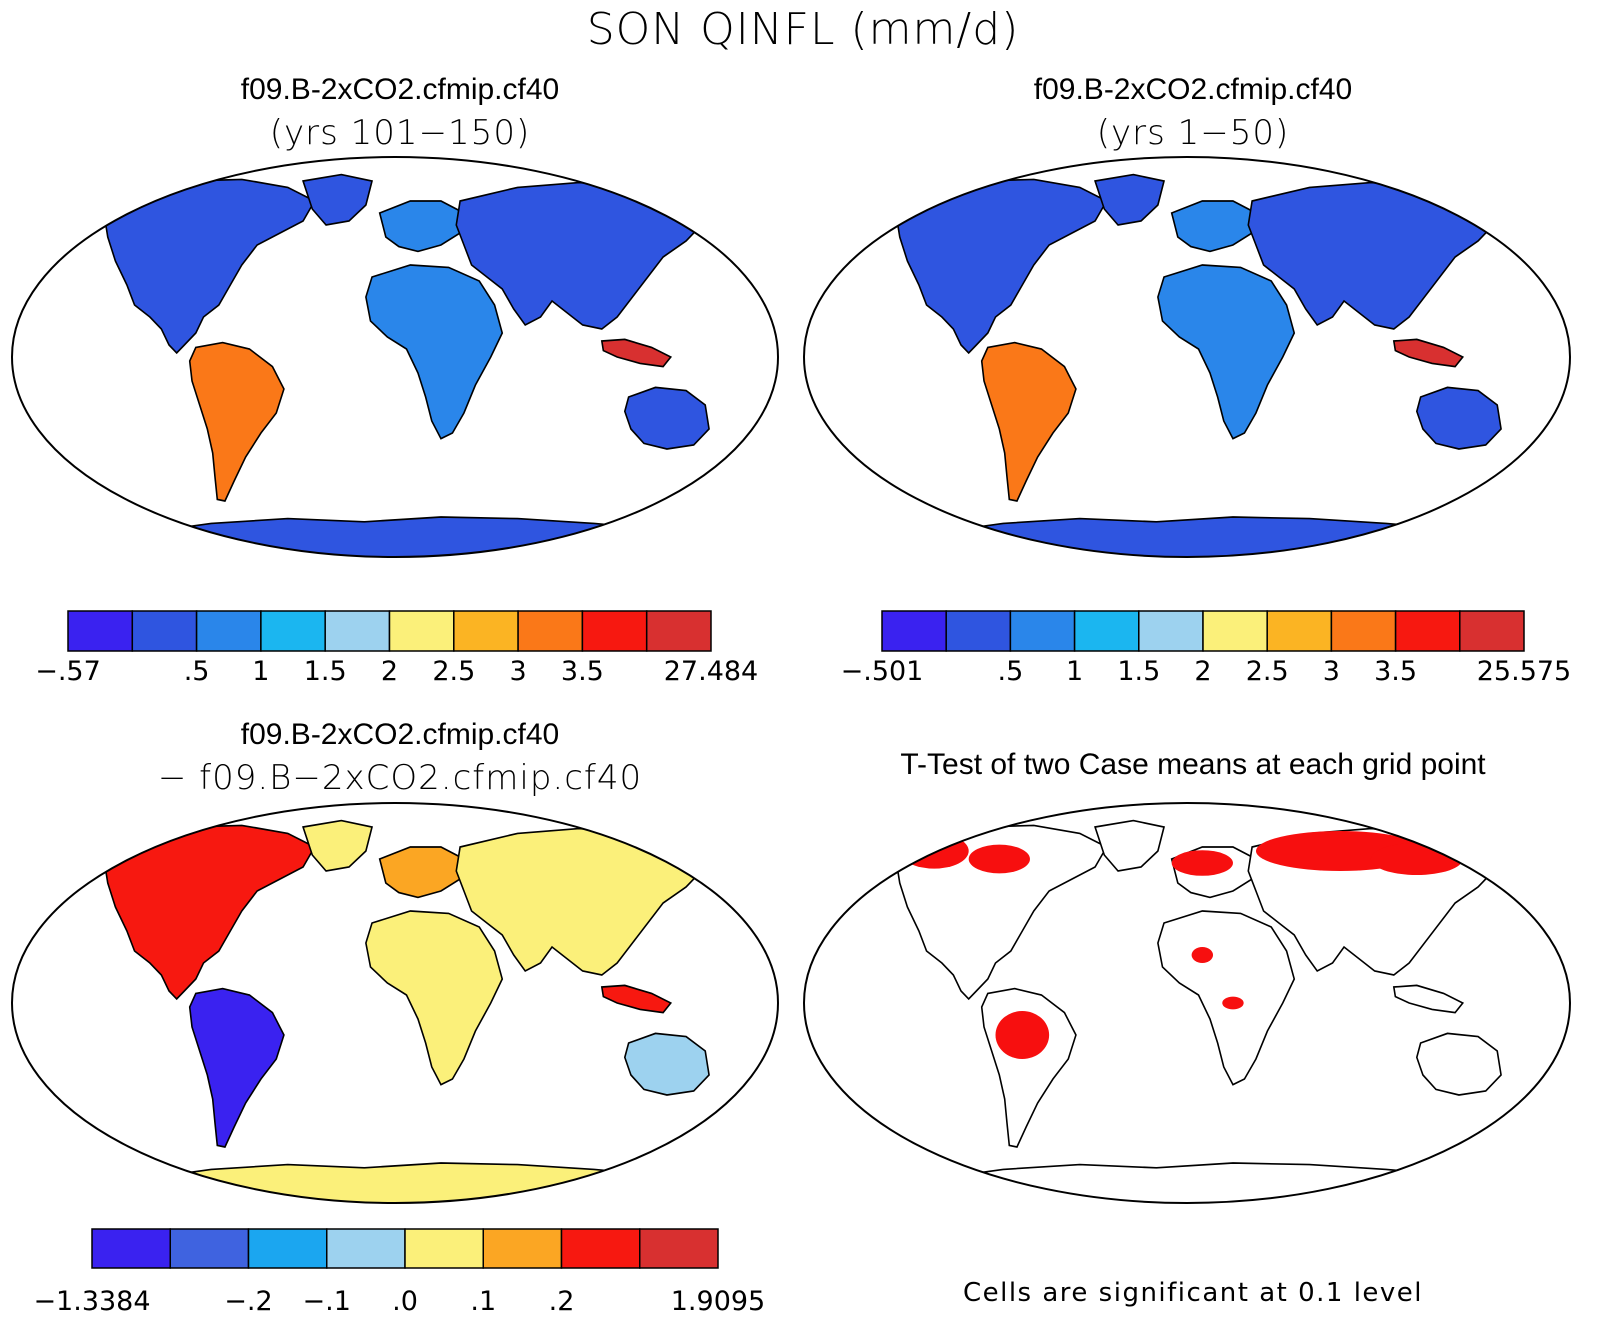 The width and height of the screenshot is (1606, 1327). I want to click on panel-case2-subtitle: (yrs 1−50), so click(1193, 133).